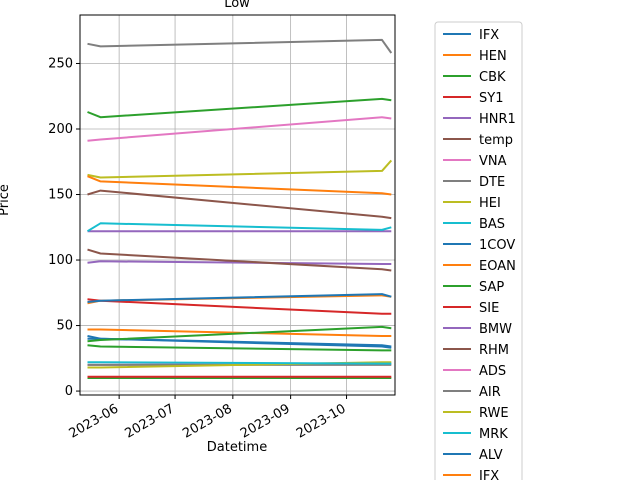  Describe the element at coordinates (492, 224) in the screenshot. I see `legend-label: BAS` at that location.